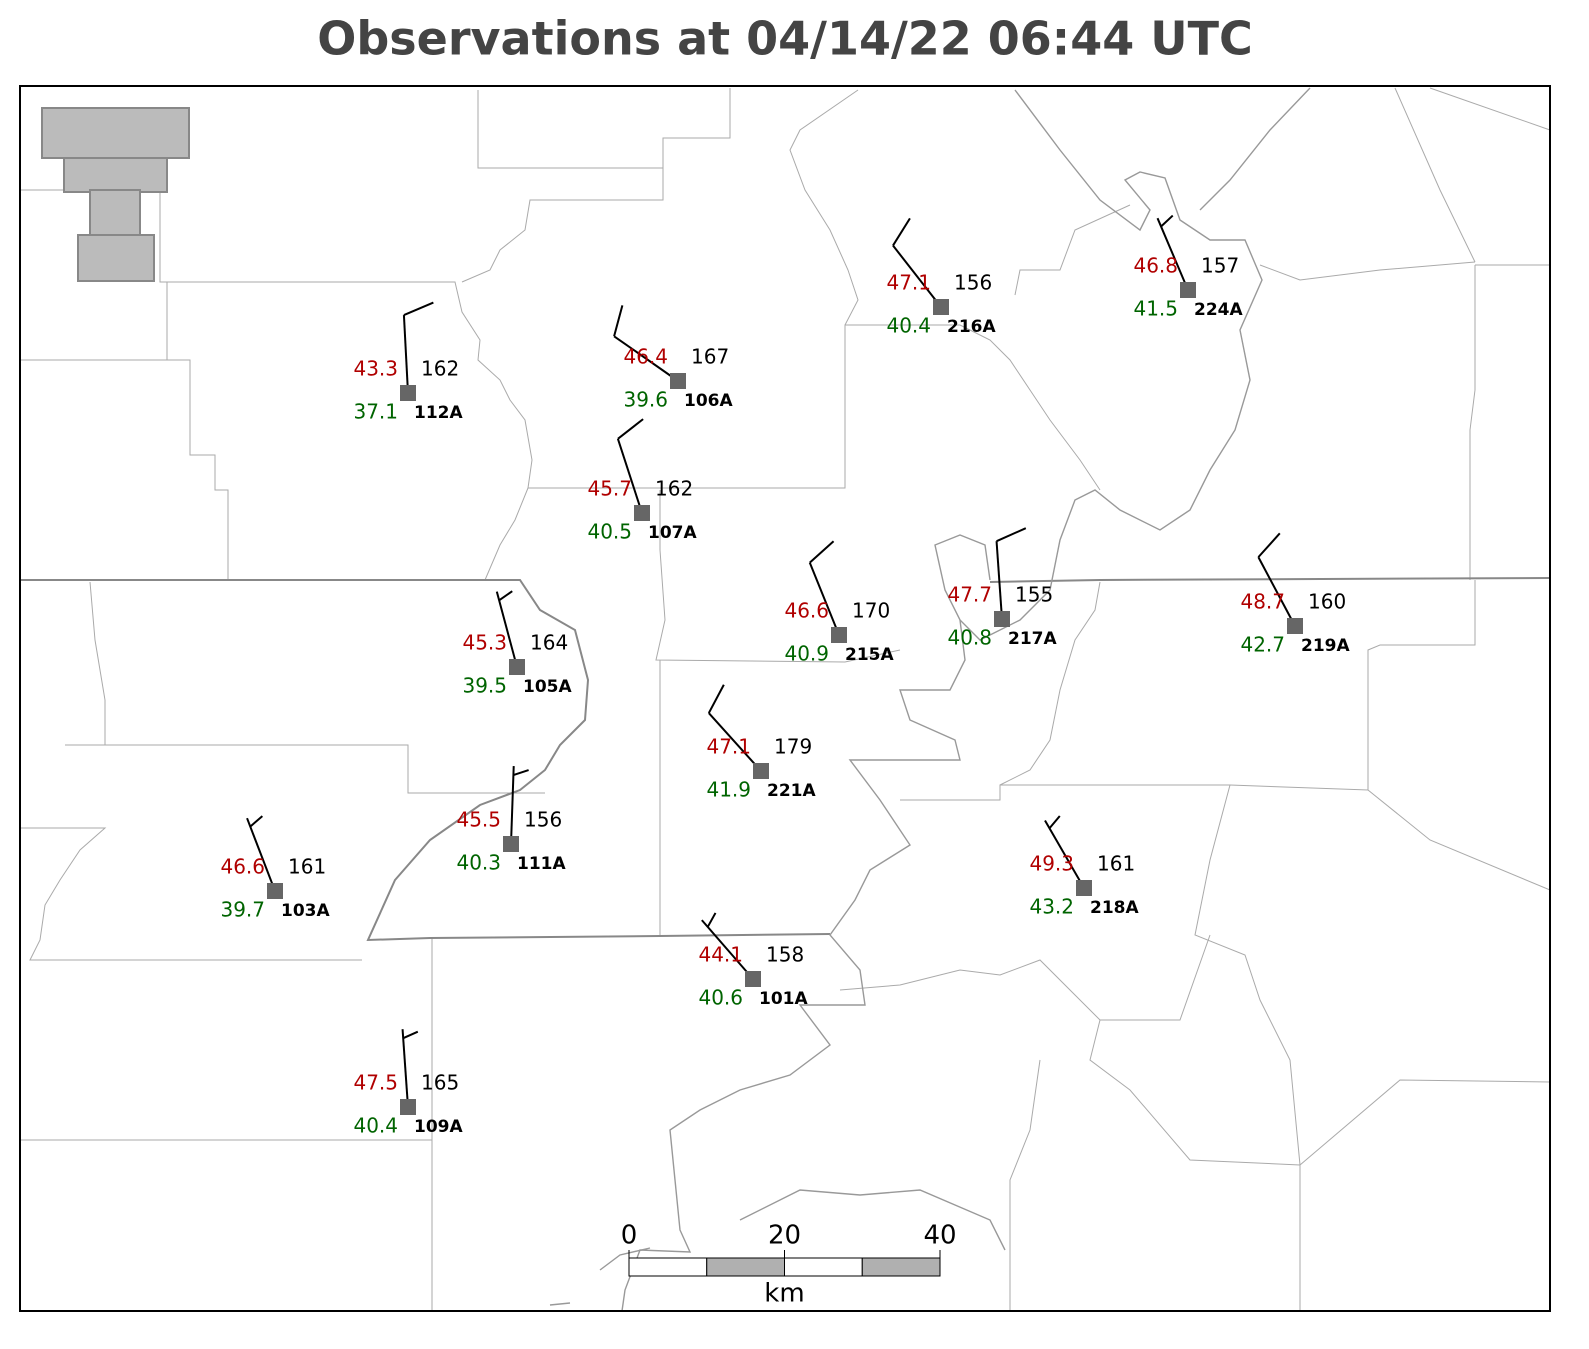 This screenshot has height=1349, width=1589. What do you see at coordinates (1114, 908) in the screenshot?
I see `station-id: 218A` at bounding box center [1114, 908].